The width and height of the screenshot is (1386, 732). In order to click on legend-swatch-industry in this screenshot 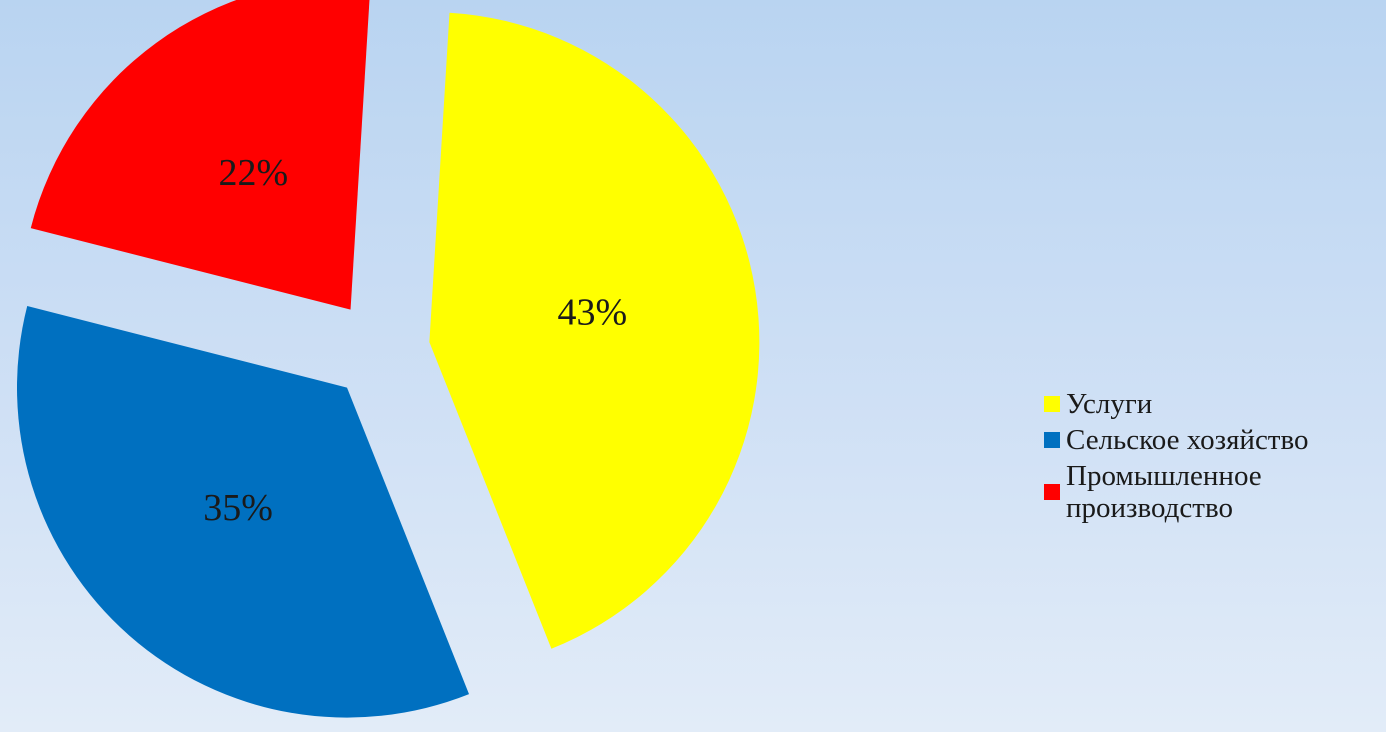, I will do `click(1052, 492)`.